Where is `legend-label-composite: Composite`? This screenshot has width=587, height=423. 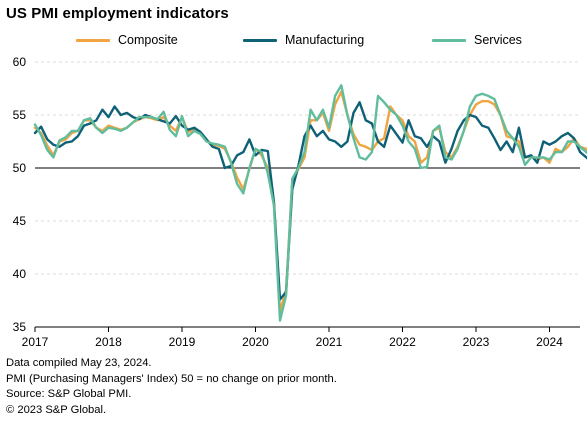
legend-label-composite: Composite is located at coordinates (148, 40).